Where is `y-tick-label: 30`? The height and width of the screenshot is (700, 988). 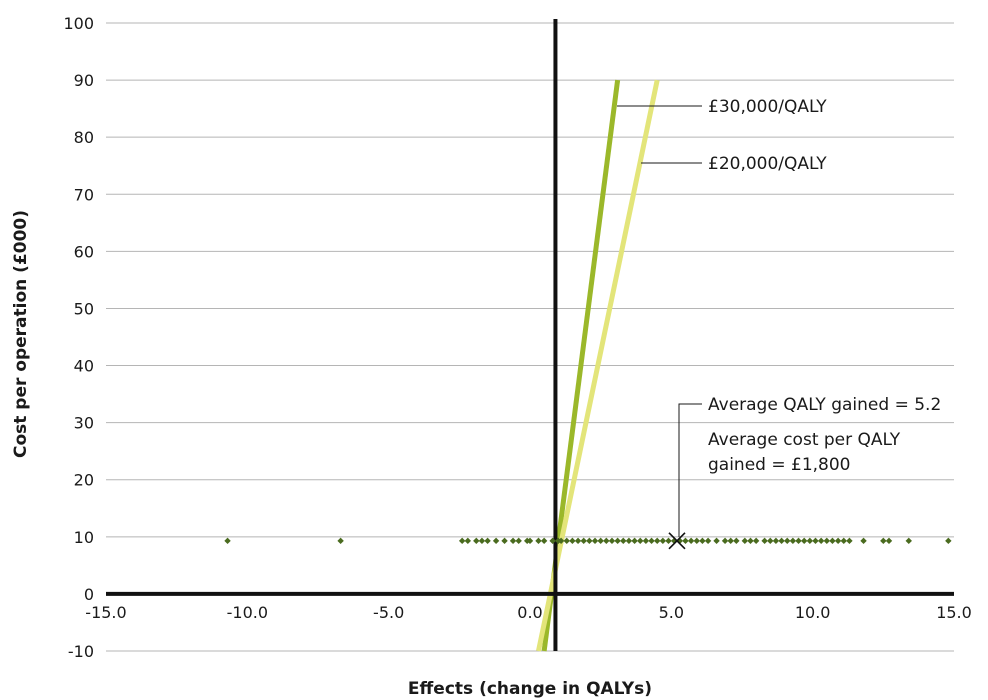 y-tick-label: 30 is located at coordinates (84, 423).